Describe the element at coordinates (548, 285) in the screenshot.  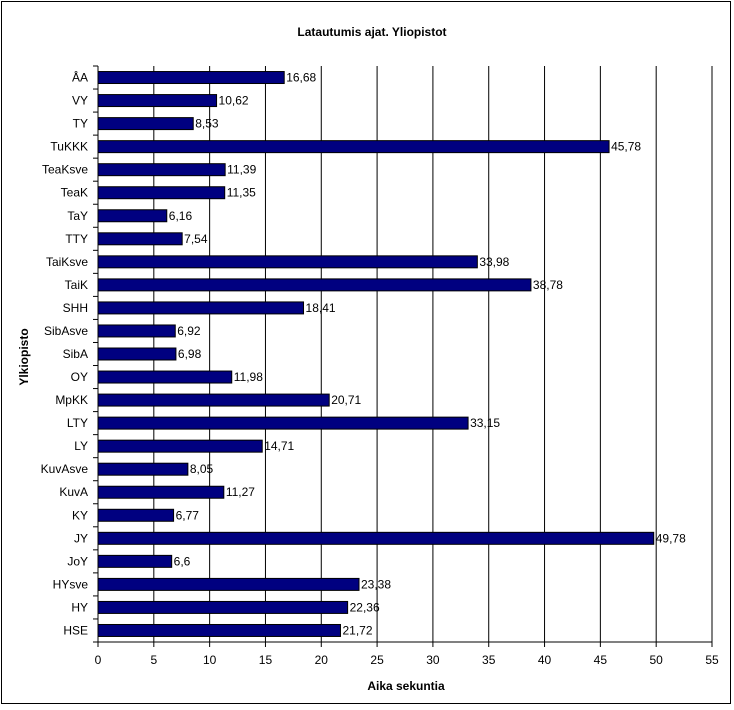
I see `data-label: 38,78` at that location.